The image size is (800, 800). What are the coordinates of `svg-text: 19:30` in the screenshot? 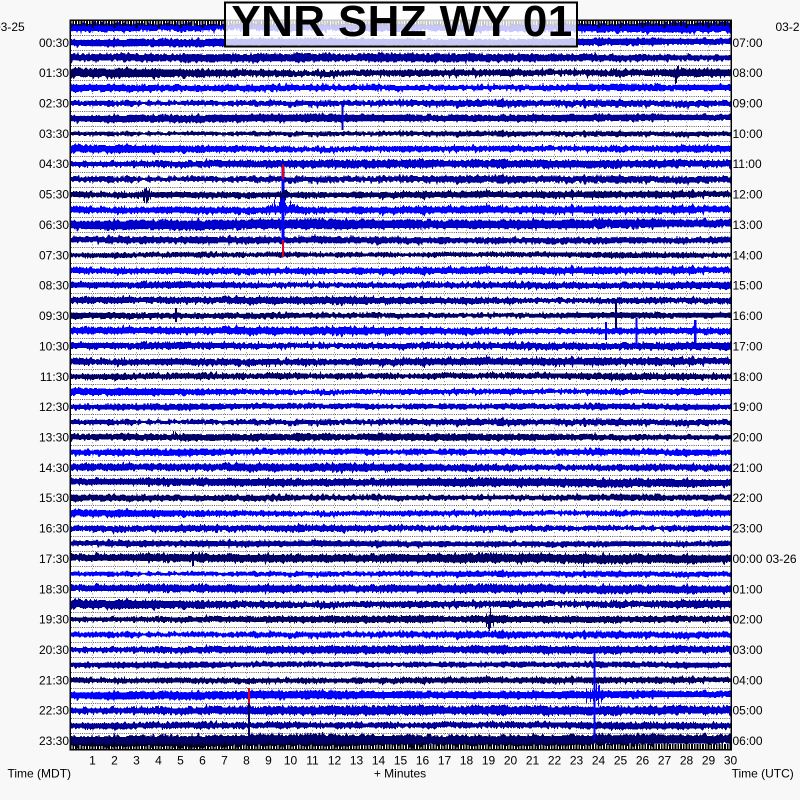 It's located at (54, 620).